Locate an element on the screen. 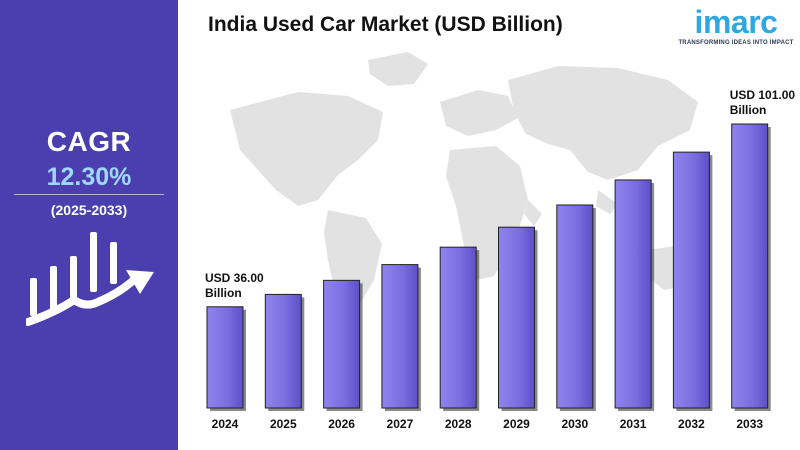  logo-tagline: TRANSFORMING IDEAS INTO IMPACT is located at coordinates (736, 43).